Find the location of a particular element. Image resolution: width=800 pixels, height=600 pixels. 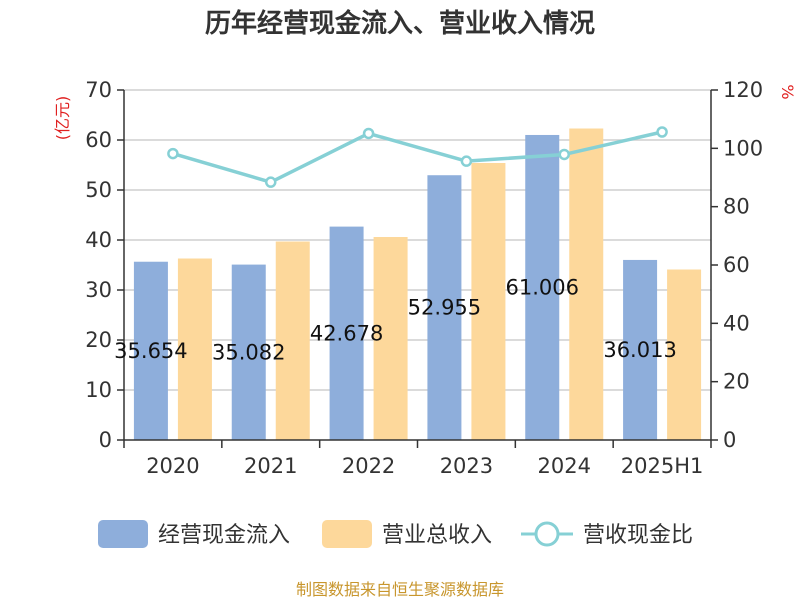

legend-label-ratio: 营收现金比 is located at coordinates (638, 535).